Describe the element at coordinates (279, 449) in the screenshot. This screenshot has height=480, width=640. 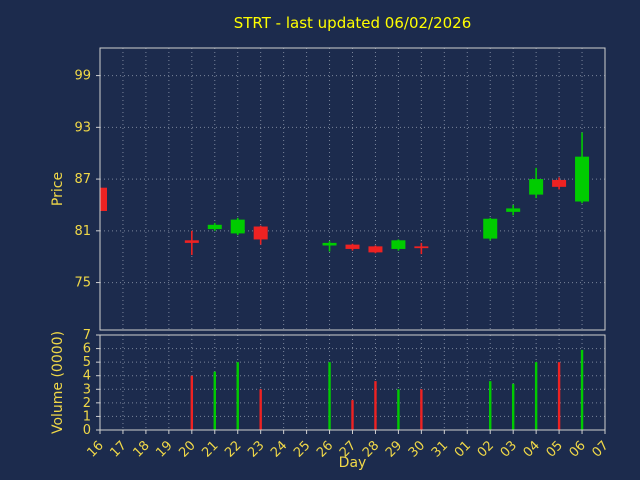
I see `x-tick-label: 24` at that location.